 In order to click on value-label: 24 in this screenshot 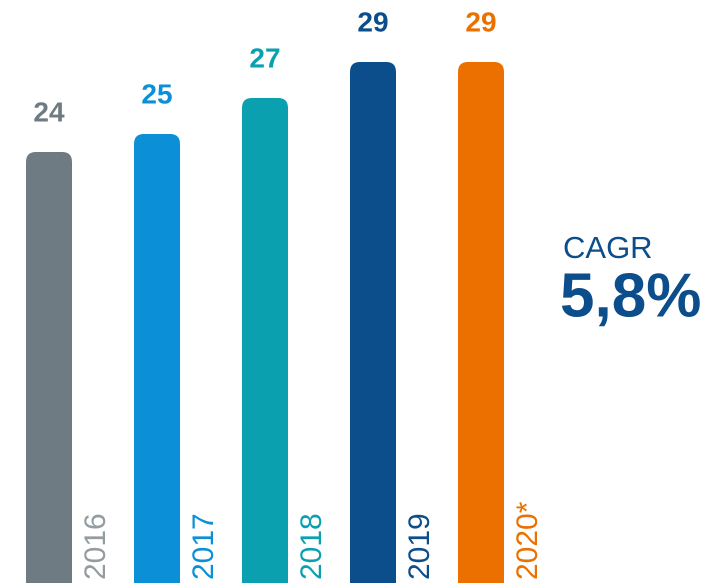, I will do `click(49, 111)`.